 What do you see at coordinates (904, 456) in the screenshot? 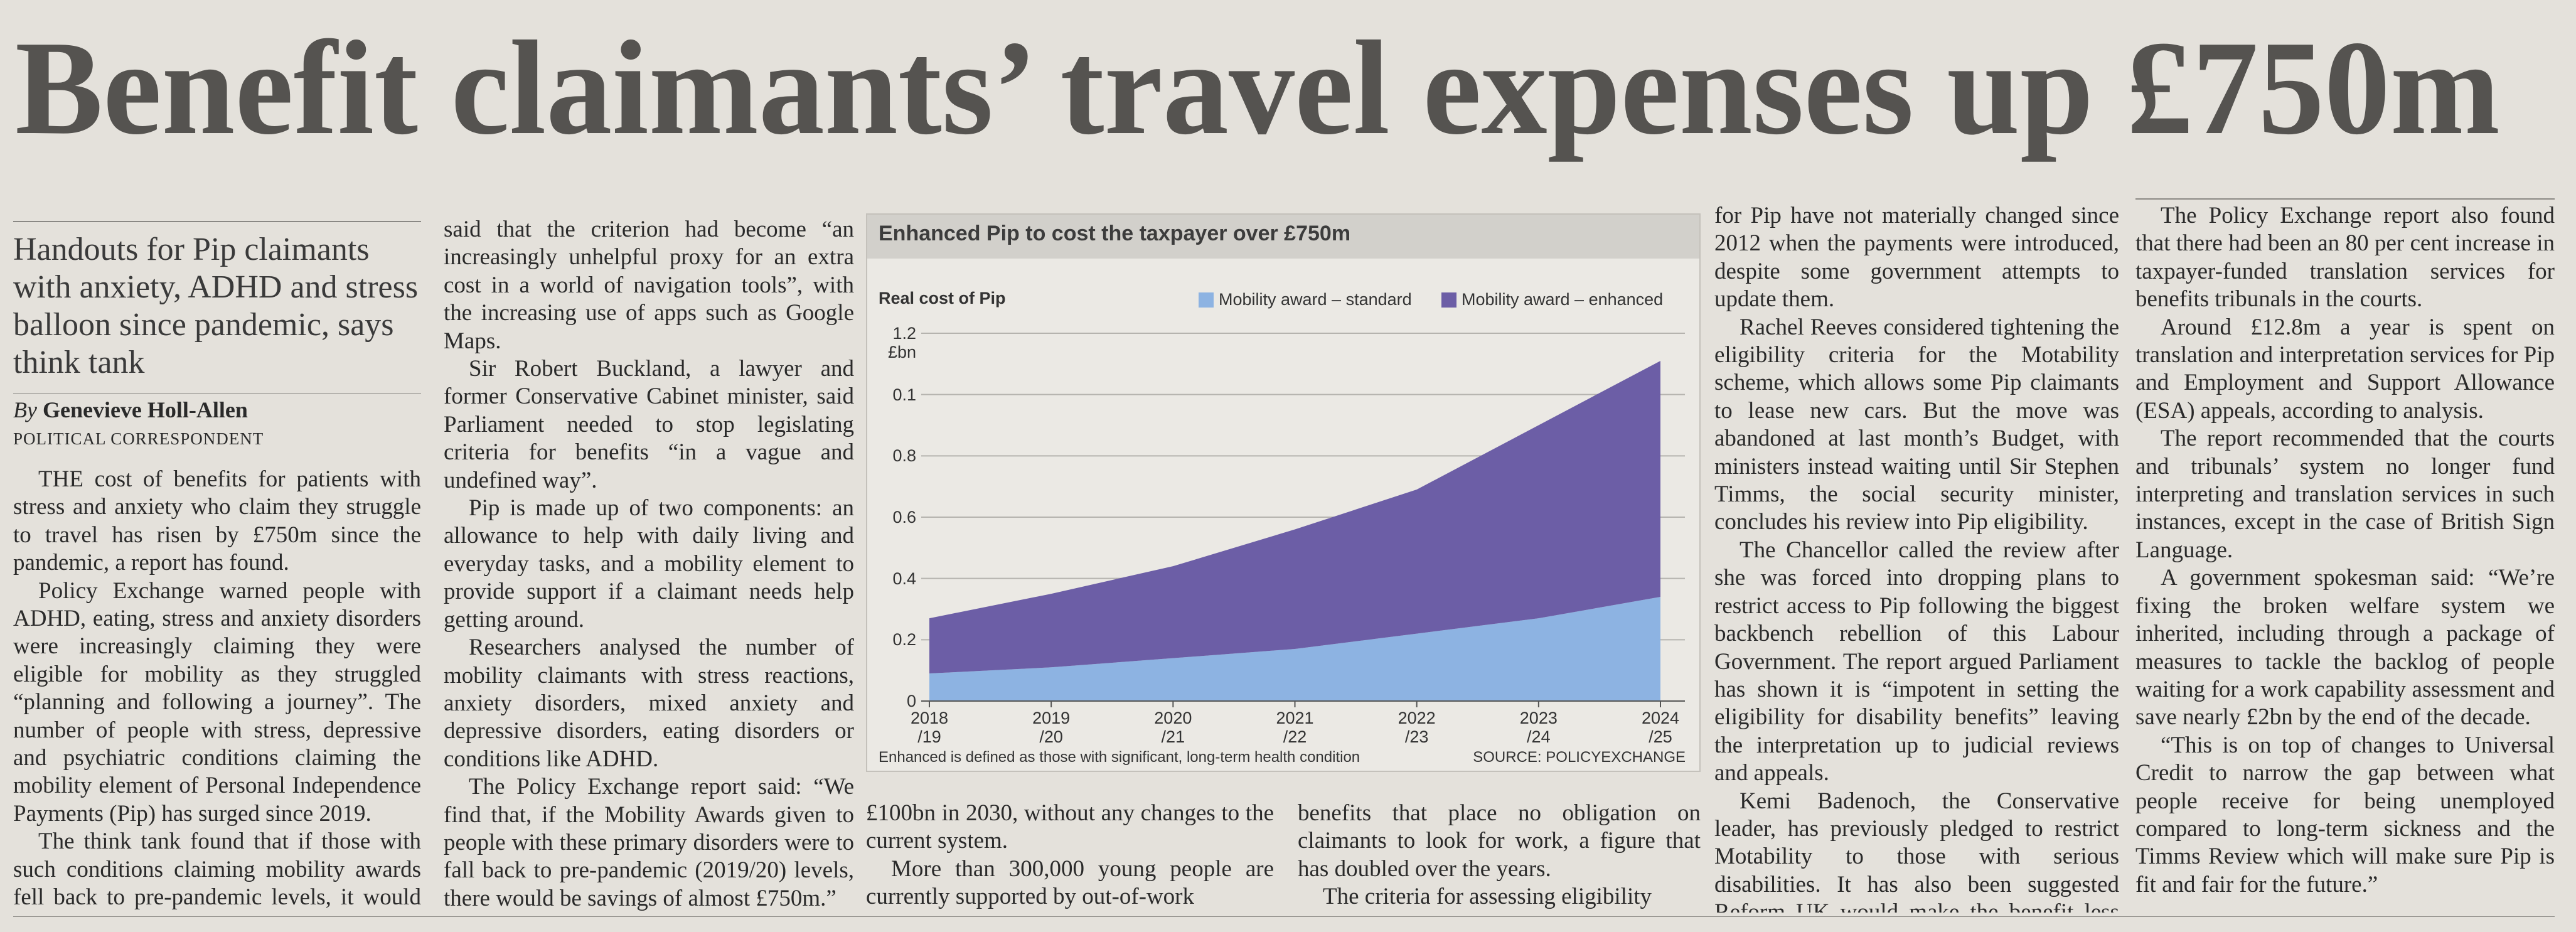
I see `y-tick-label: 0.8` at bounding box center [904, 456].